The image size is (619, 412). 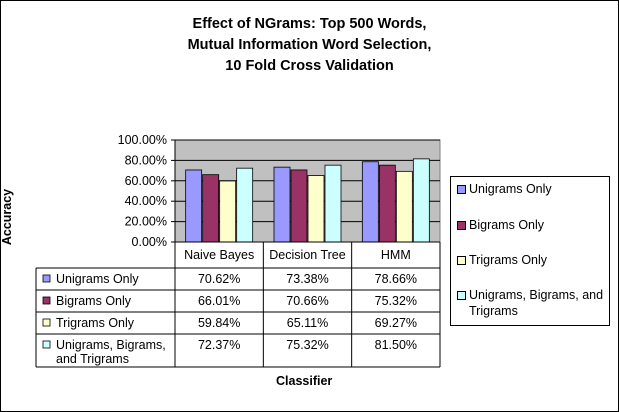 I want to click on x-axis-label-text: Classifier, so click(x=304, y=381).